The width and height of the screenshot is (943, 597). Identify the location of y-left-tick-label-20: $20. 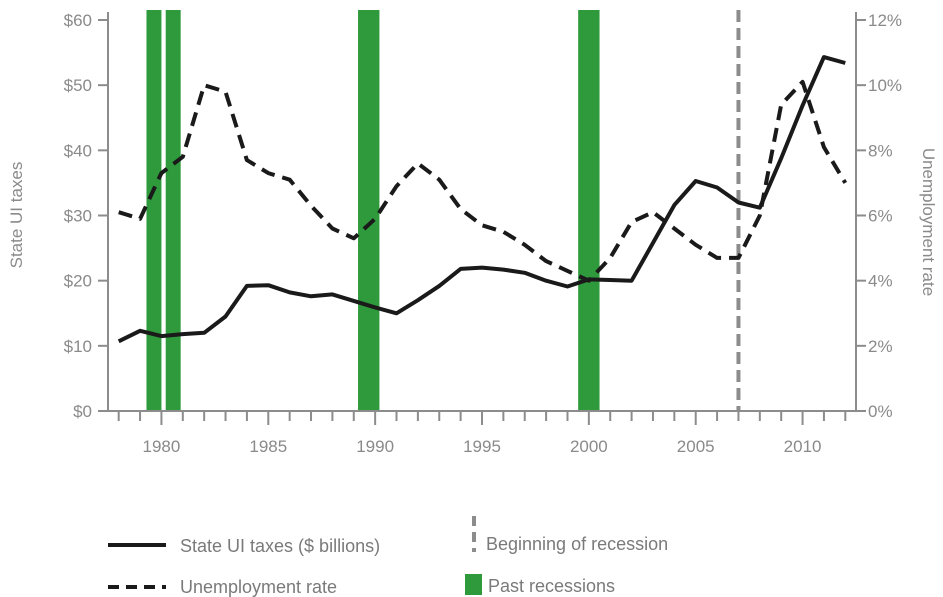
(78, 281).